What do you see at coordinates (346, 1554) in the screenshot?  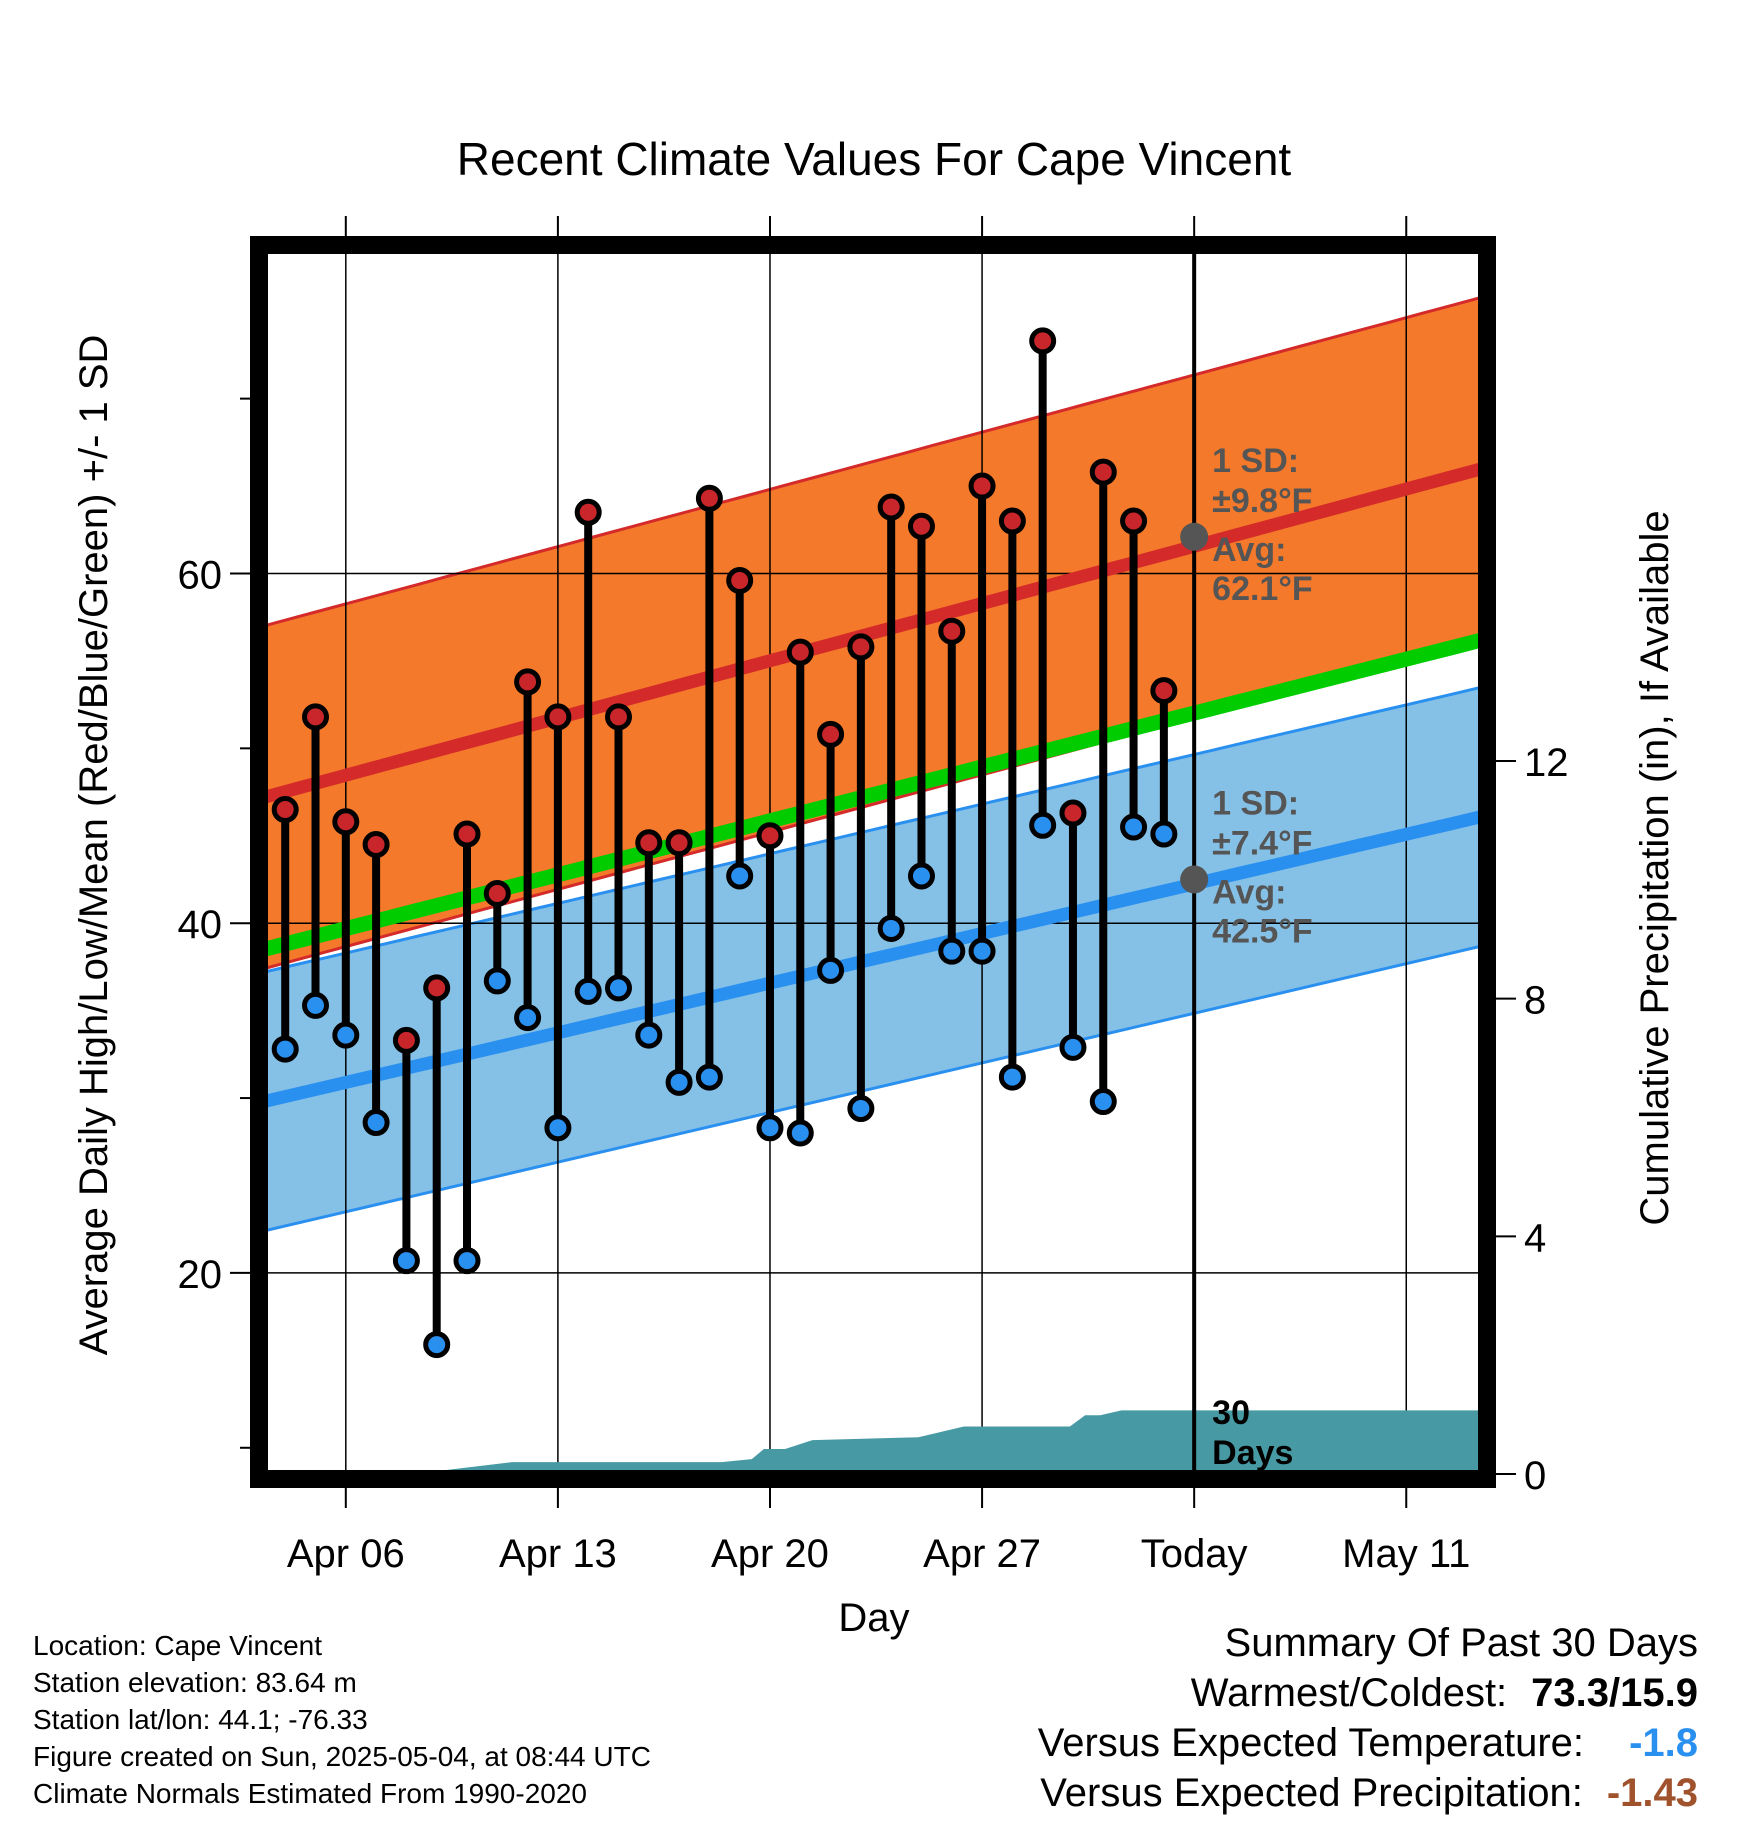 I see `x-tick-label: Apr 06` at bounding box center [346, 1554].